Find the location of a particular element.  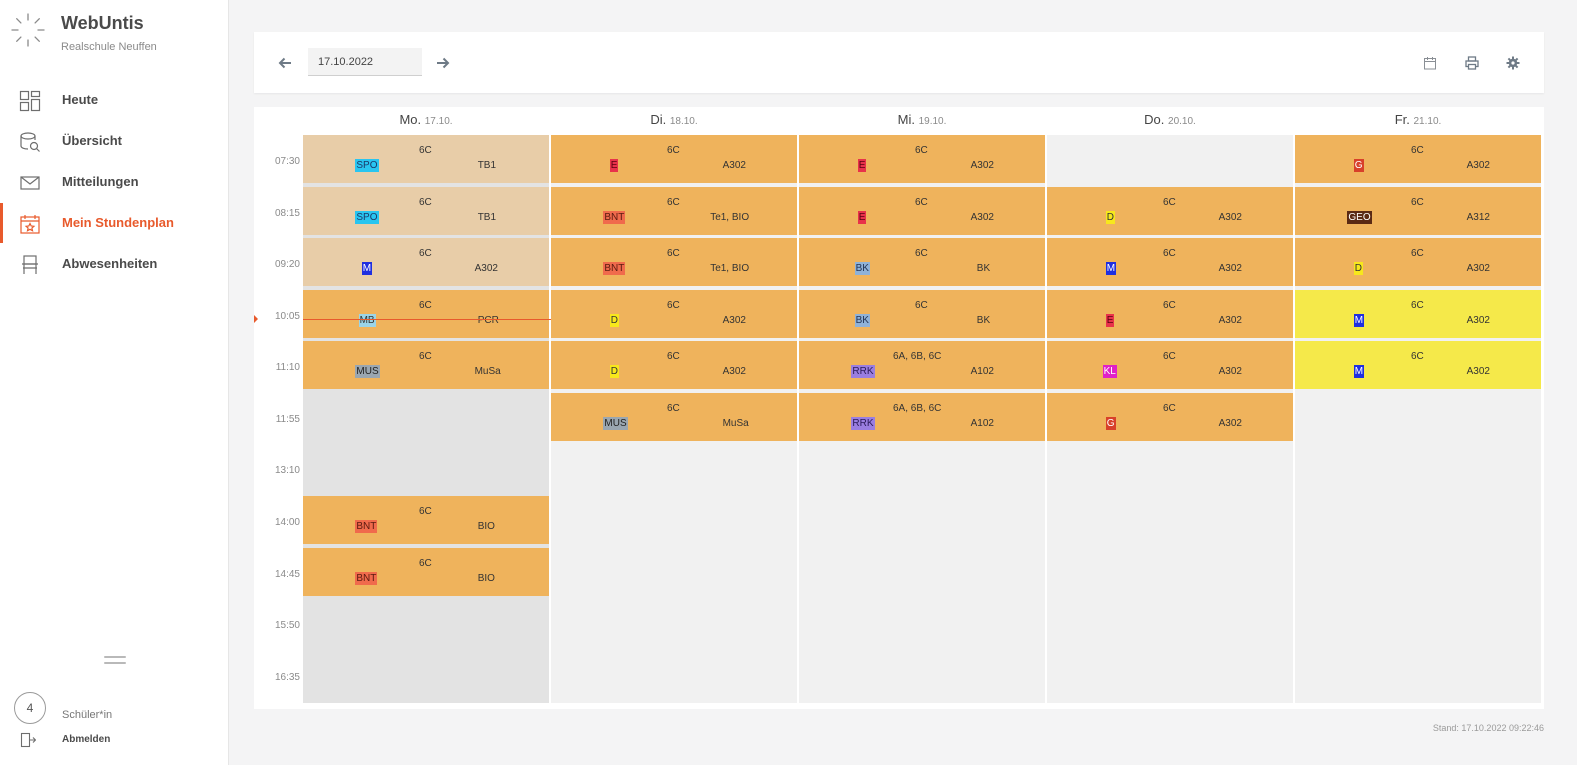

app-title: WebUntis is located at coordinates (102, 23).